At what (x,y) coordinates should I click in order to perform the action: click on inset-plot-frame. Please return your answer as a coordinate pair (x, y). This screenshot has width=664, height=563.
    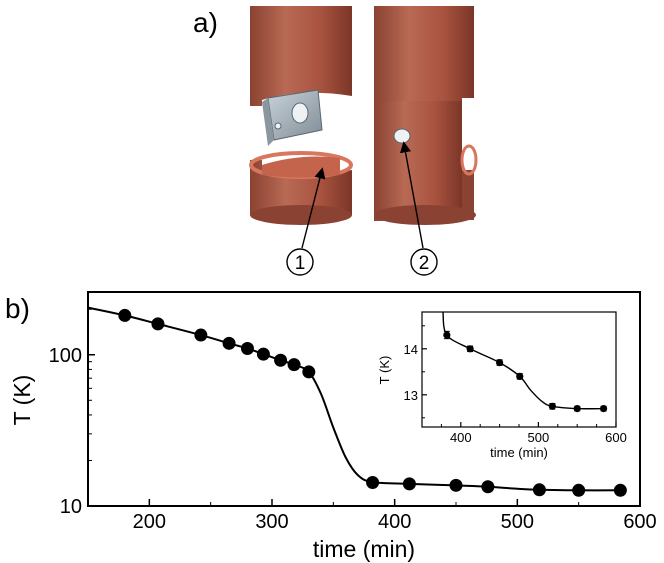
    Looking at the image, I should click on (519, 369).